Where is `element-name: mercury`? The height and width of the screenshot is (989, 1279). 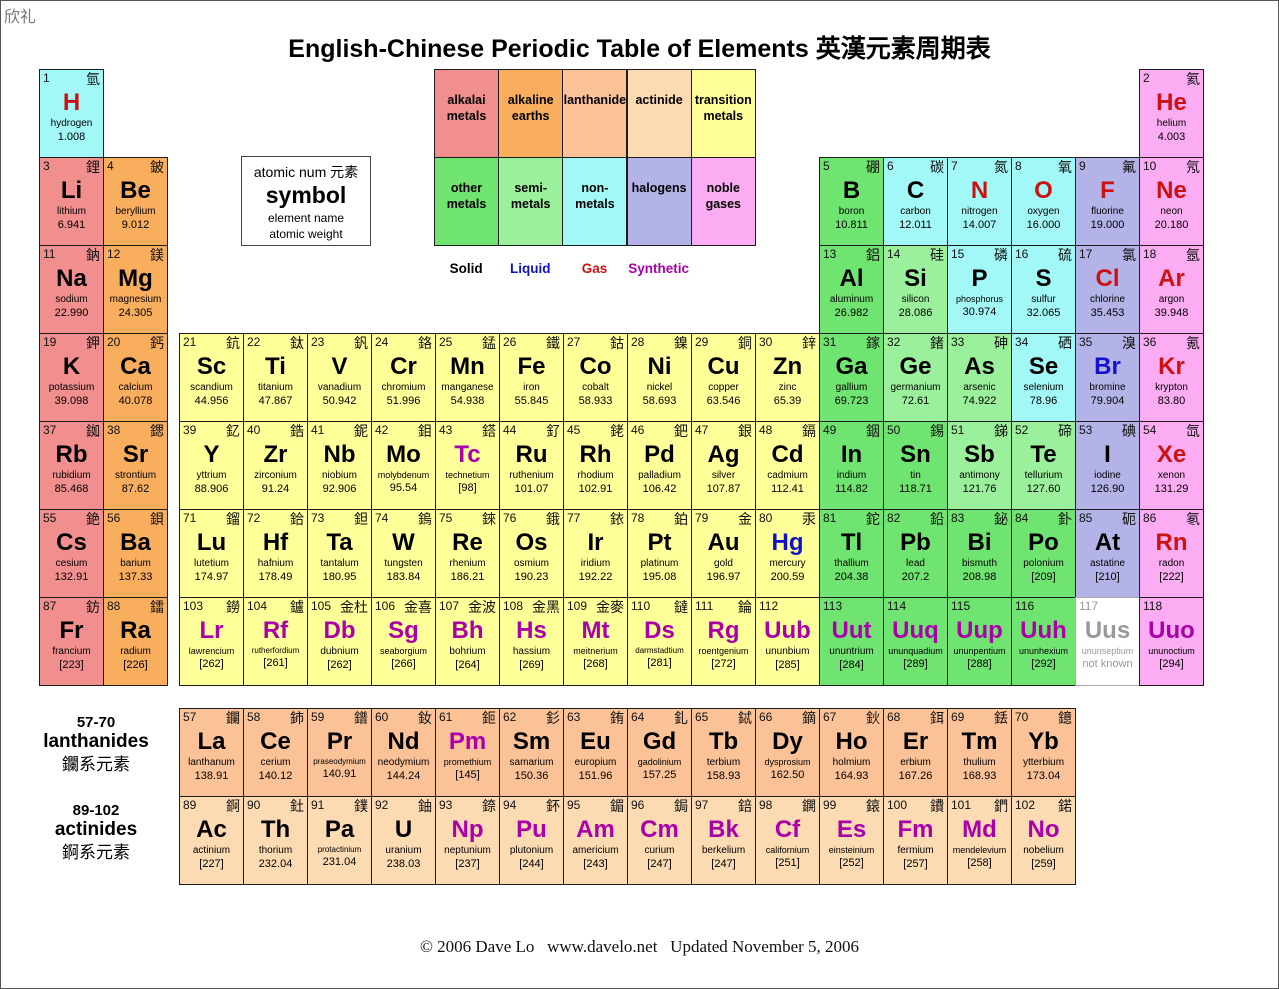 element-name: mercury is located at coordinates (787, 564).